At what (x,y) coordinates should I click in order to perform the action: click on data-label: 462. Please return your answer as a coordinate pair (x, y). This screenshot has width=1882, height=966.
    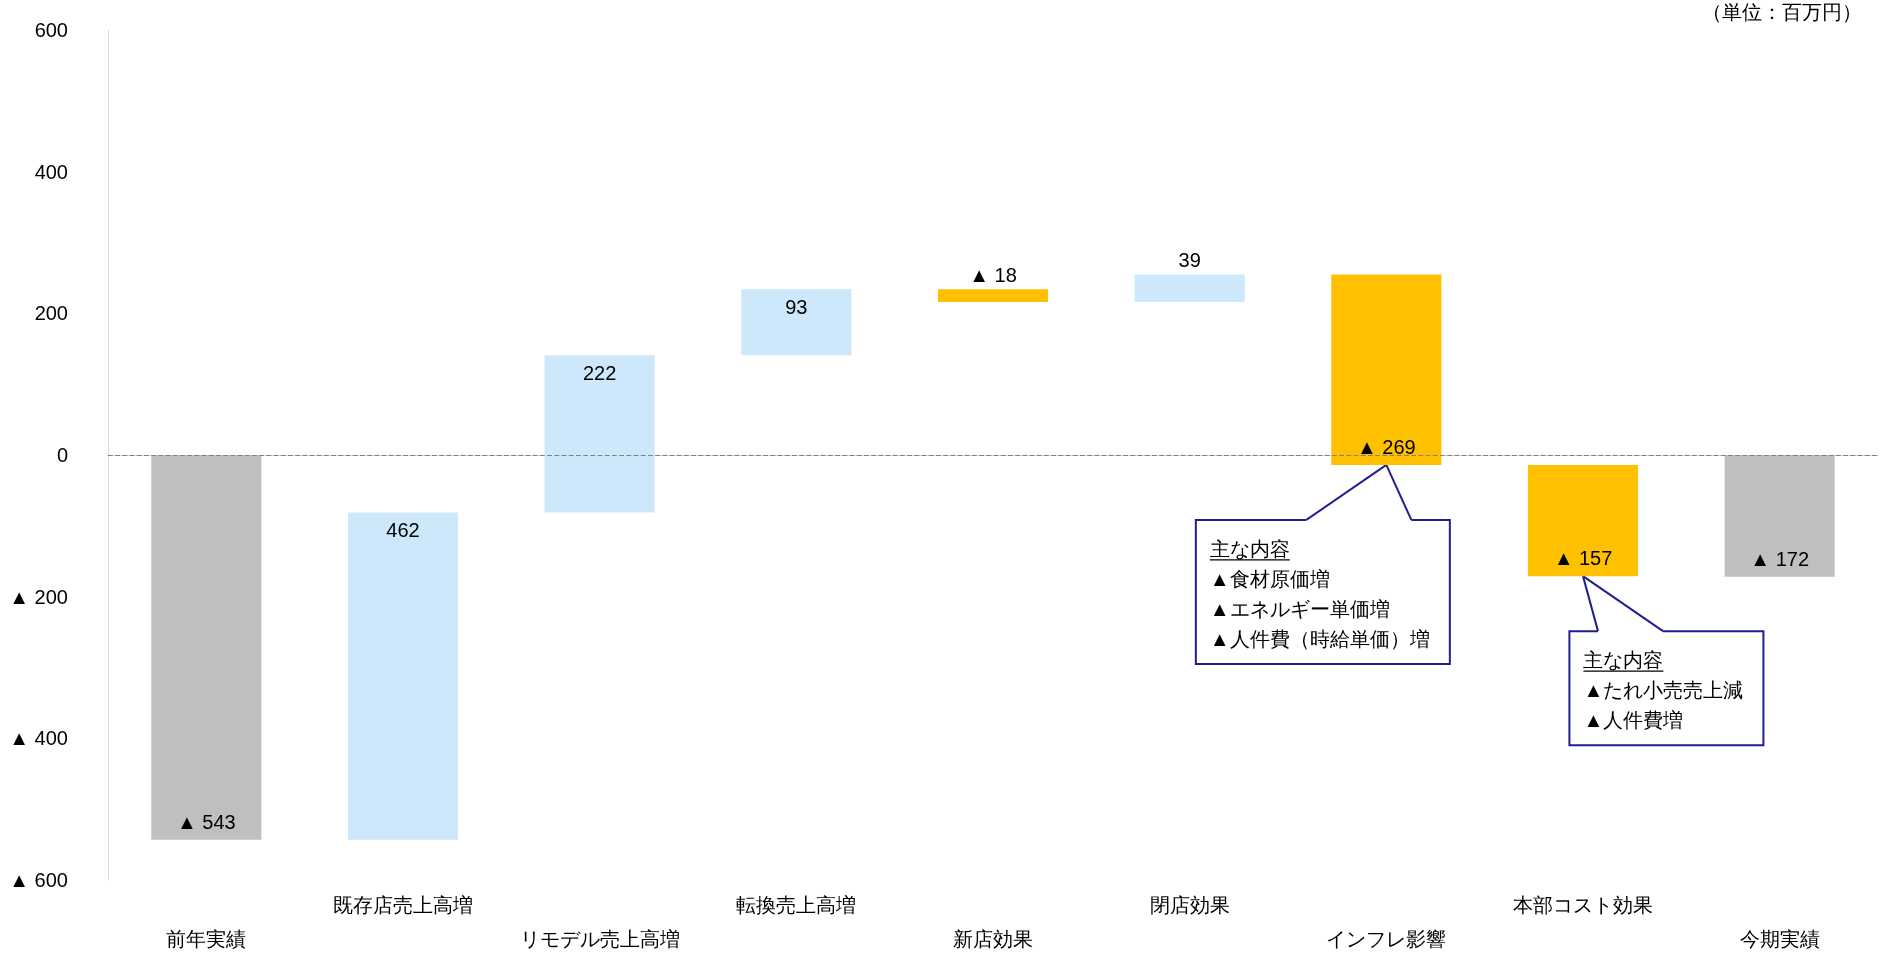
    Looking at the image, I should click on (403, 530).